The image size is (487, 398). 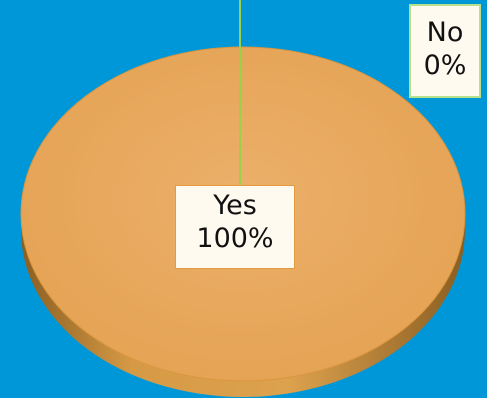 I want to click on data-label-no: No 0%, so click(x=445, y=51).